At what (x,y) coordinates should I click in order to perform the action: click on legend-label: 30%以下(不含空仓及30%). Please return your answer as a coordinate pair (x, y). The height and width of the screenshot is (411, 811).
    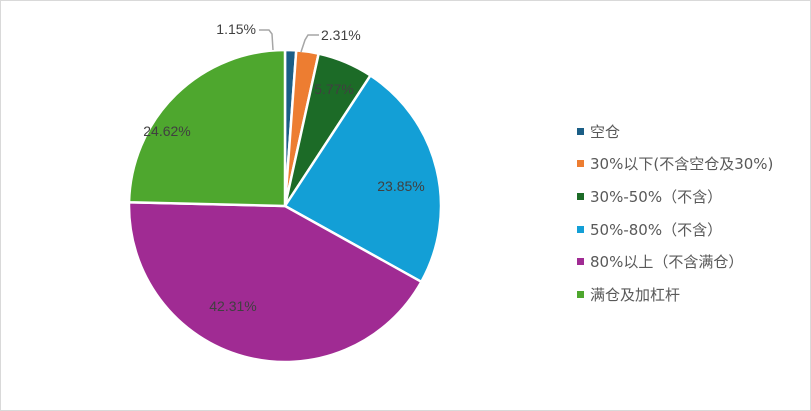
    Looking at the image, I should click on (682, 164).